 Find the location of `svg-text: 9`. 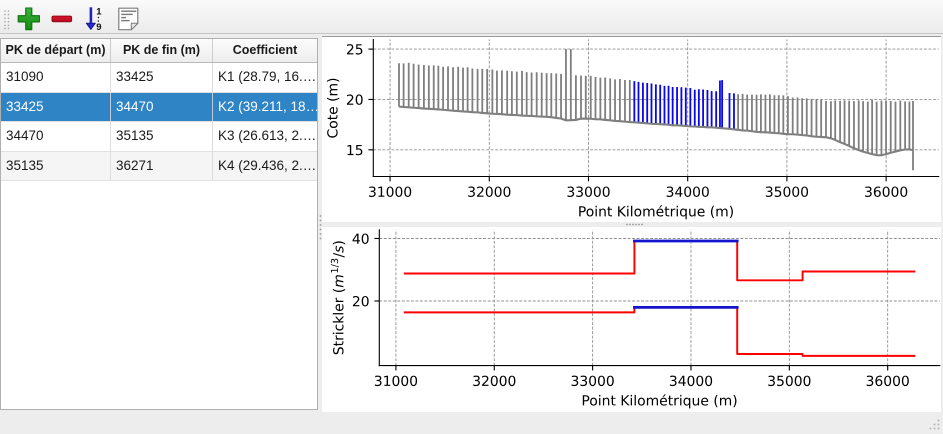

svg-text: 9 is located at coordinates (98, 27).